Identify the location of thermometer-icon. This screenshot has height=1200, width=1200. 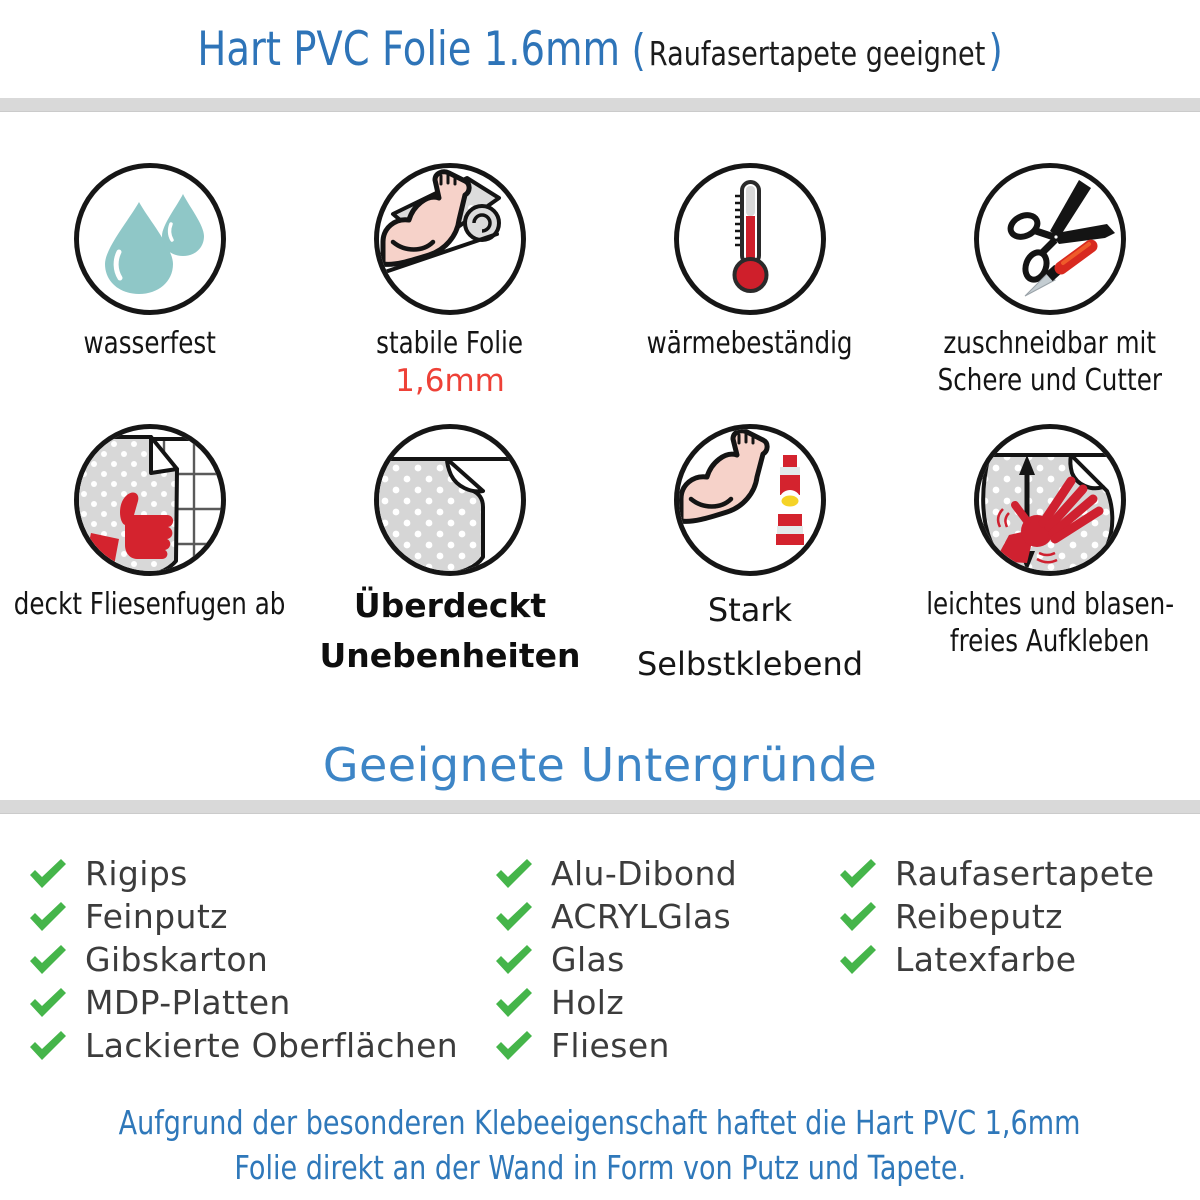
(750, 239).